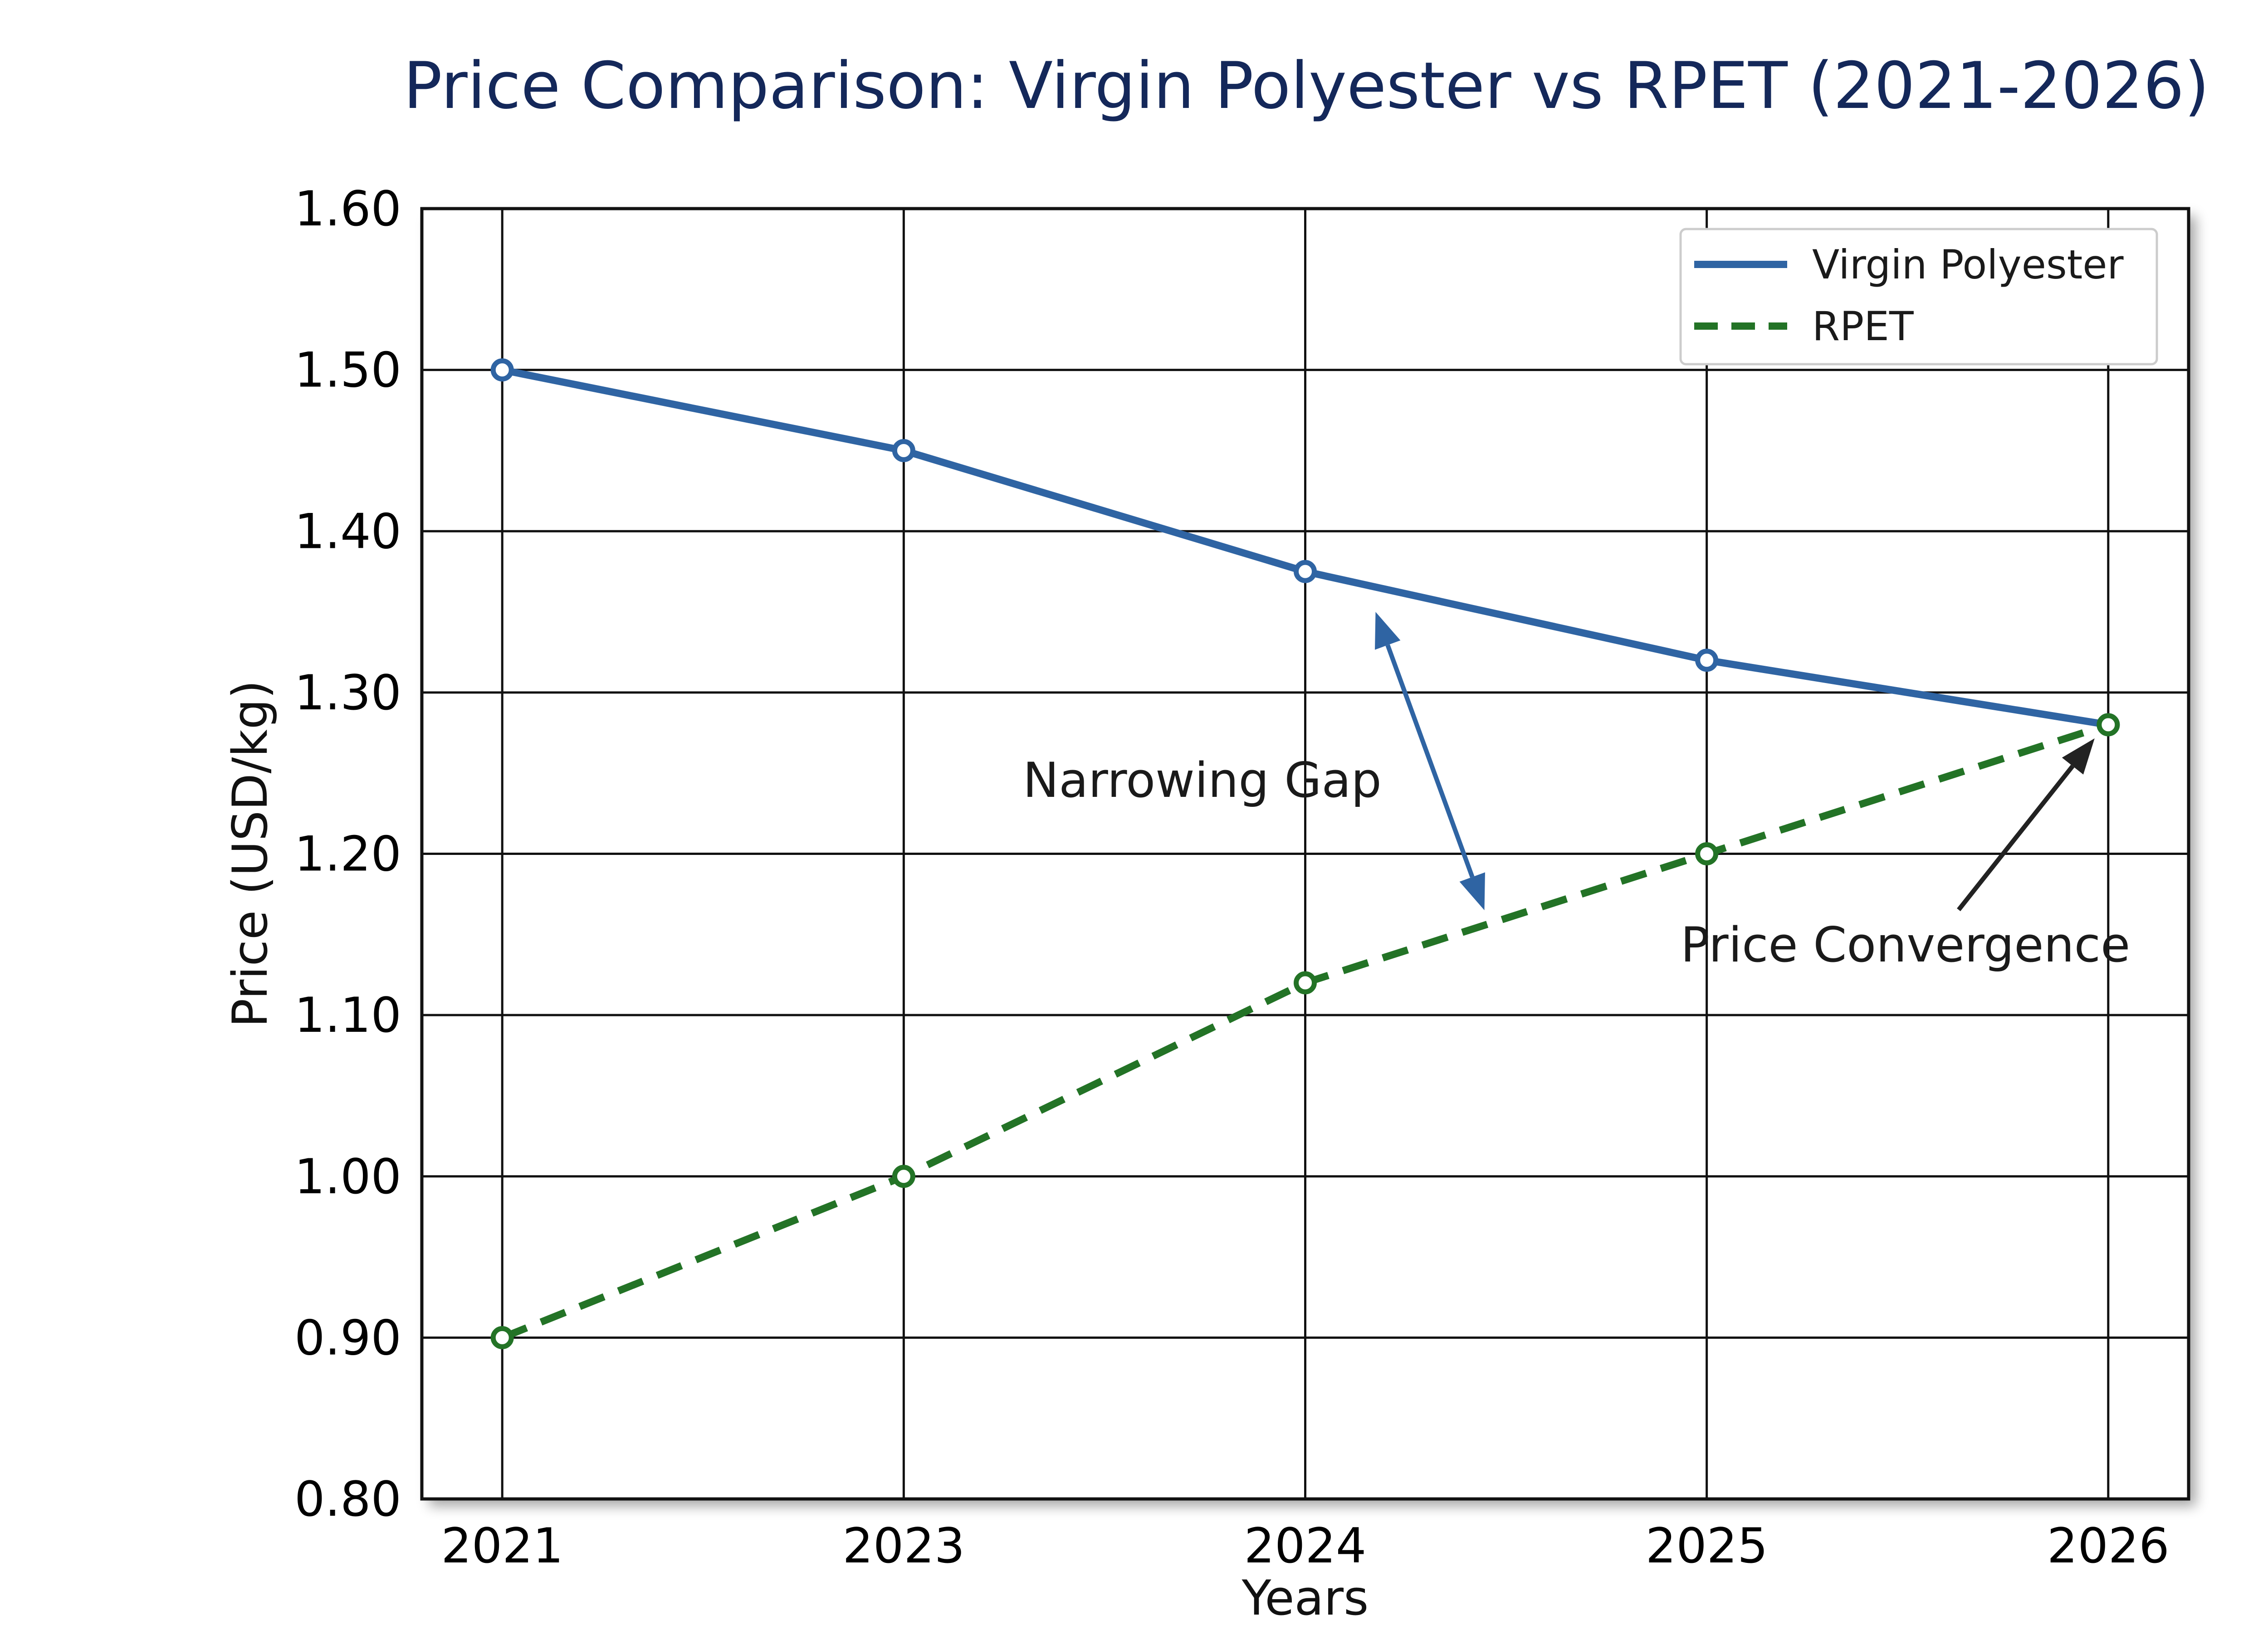 Image resolution: width=2268 pixels, height=1635 pixels. Describe the element at coordinates (502, 1546) in the screenshot. I see `x-tick-label: 2021` at that location.